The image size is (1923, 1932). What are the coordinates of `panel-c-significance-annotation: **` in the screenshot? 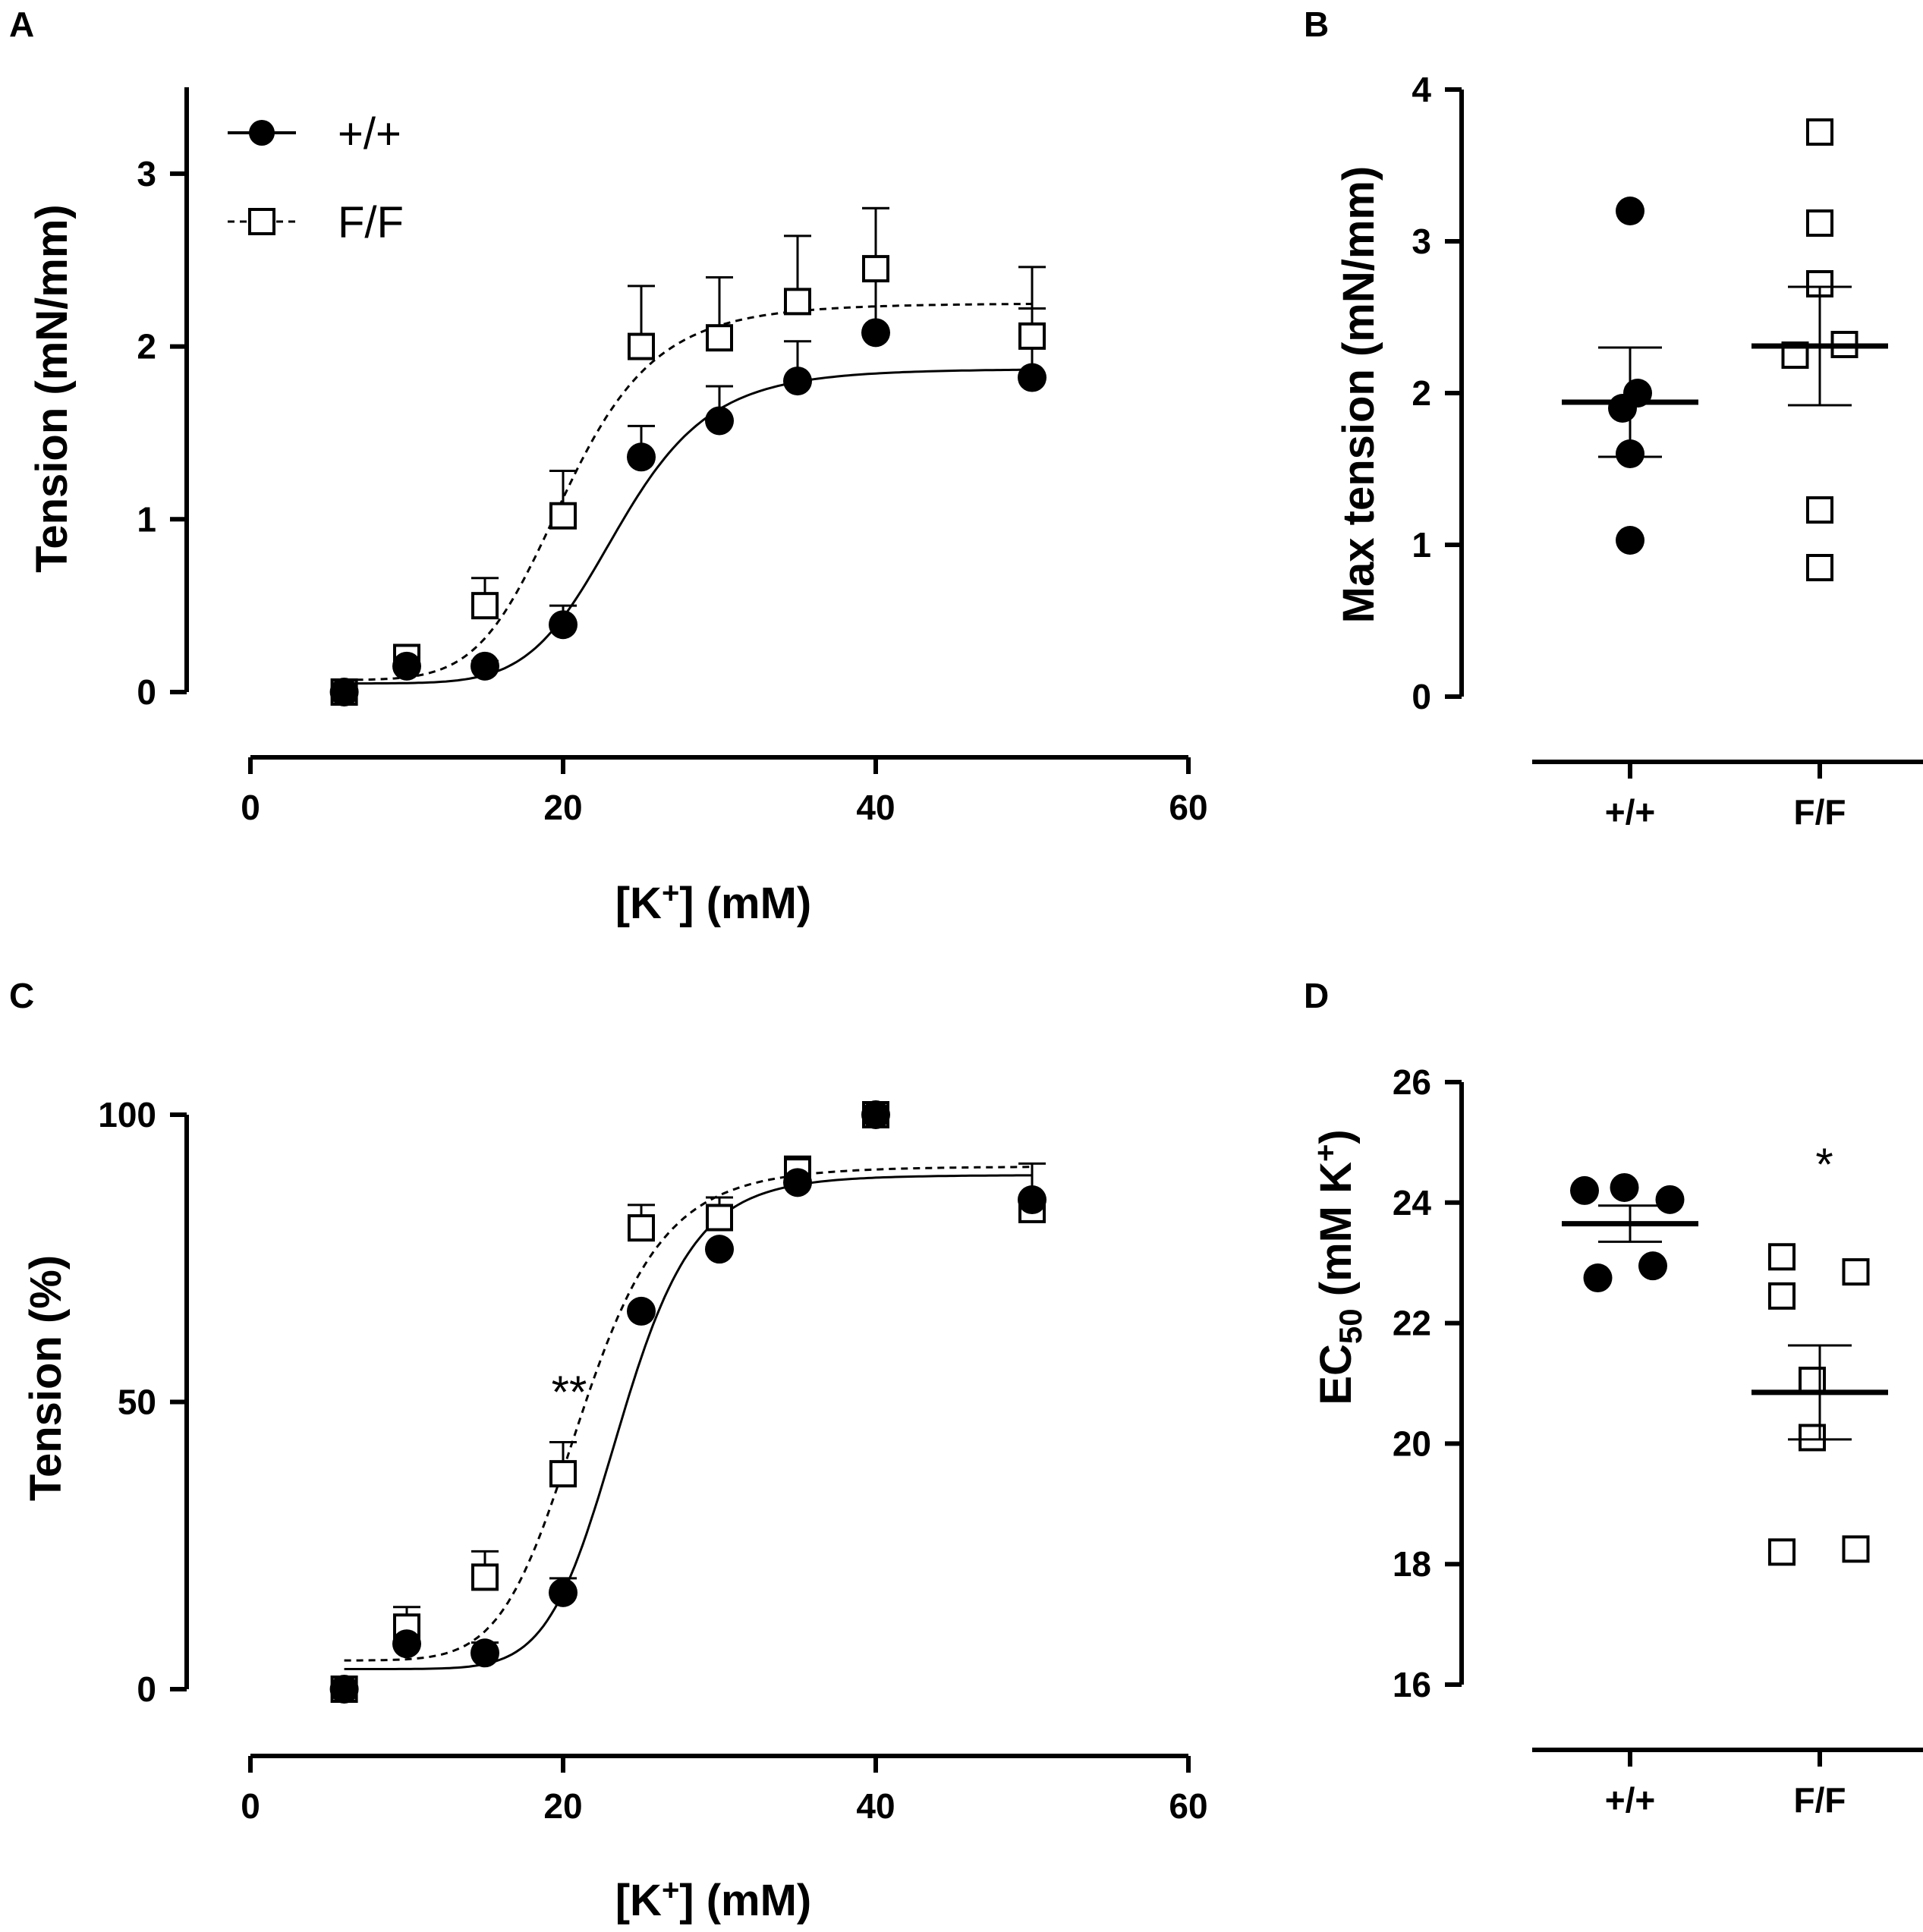 It's located at (569, 1392).